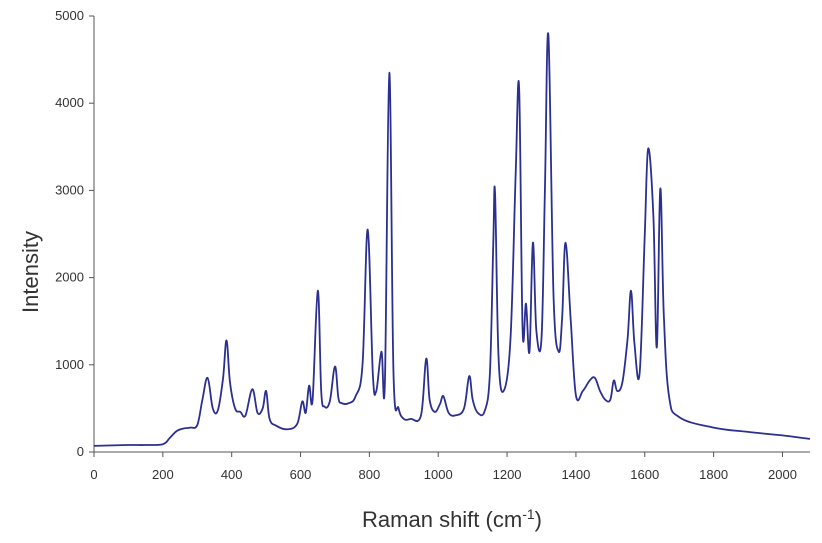  I want to click on x-axis-title-text: Raman shift (cm, so click(442, 519).